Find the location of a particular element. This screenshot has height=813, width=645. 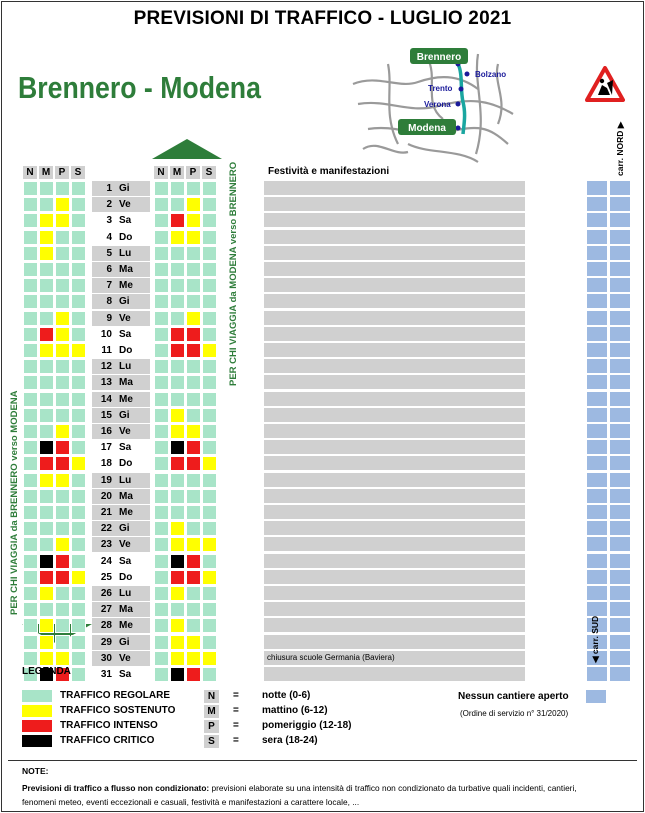

day-row: 31 Sa is located at coordinates (121, 674).